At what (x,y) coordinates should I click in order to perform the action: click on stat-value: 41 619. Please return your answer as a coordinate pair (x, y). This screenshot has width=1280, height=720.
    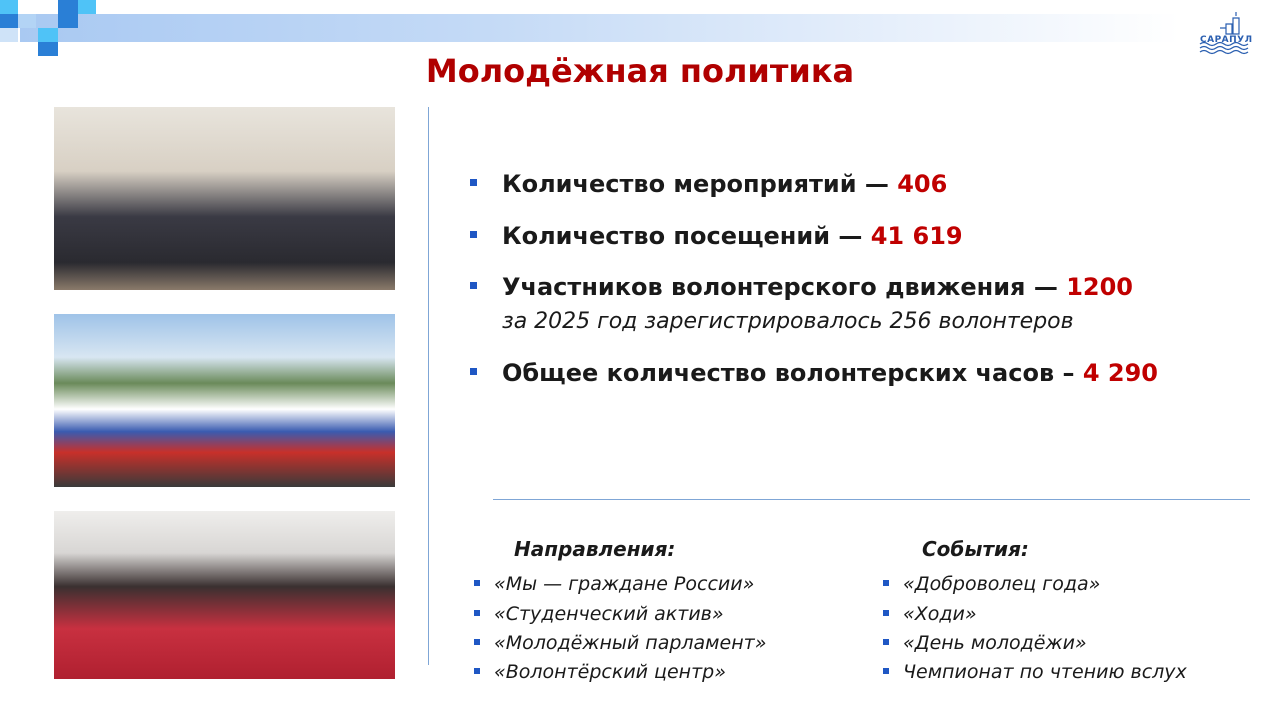
    Looking at the image, I should click on (916, 236).